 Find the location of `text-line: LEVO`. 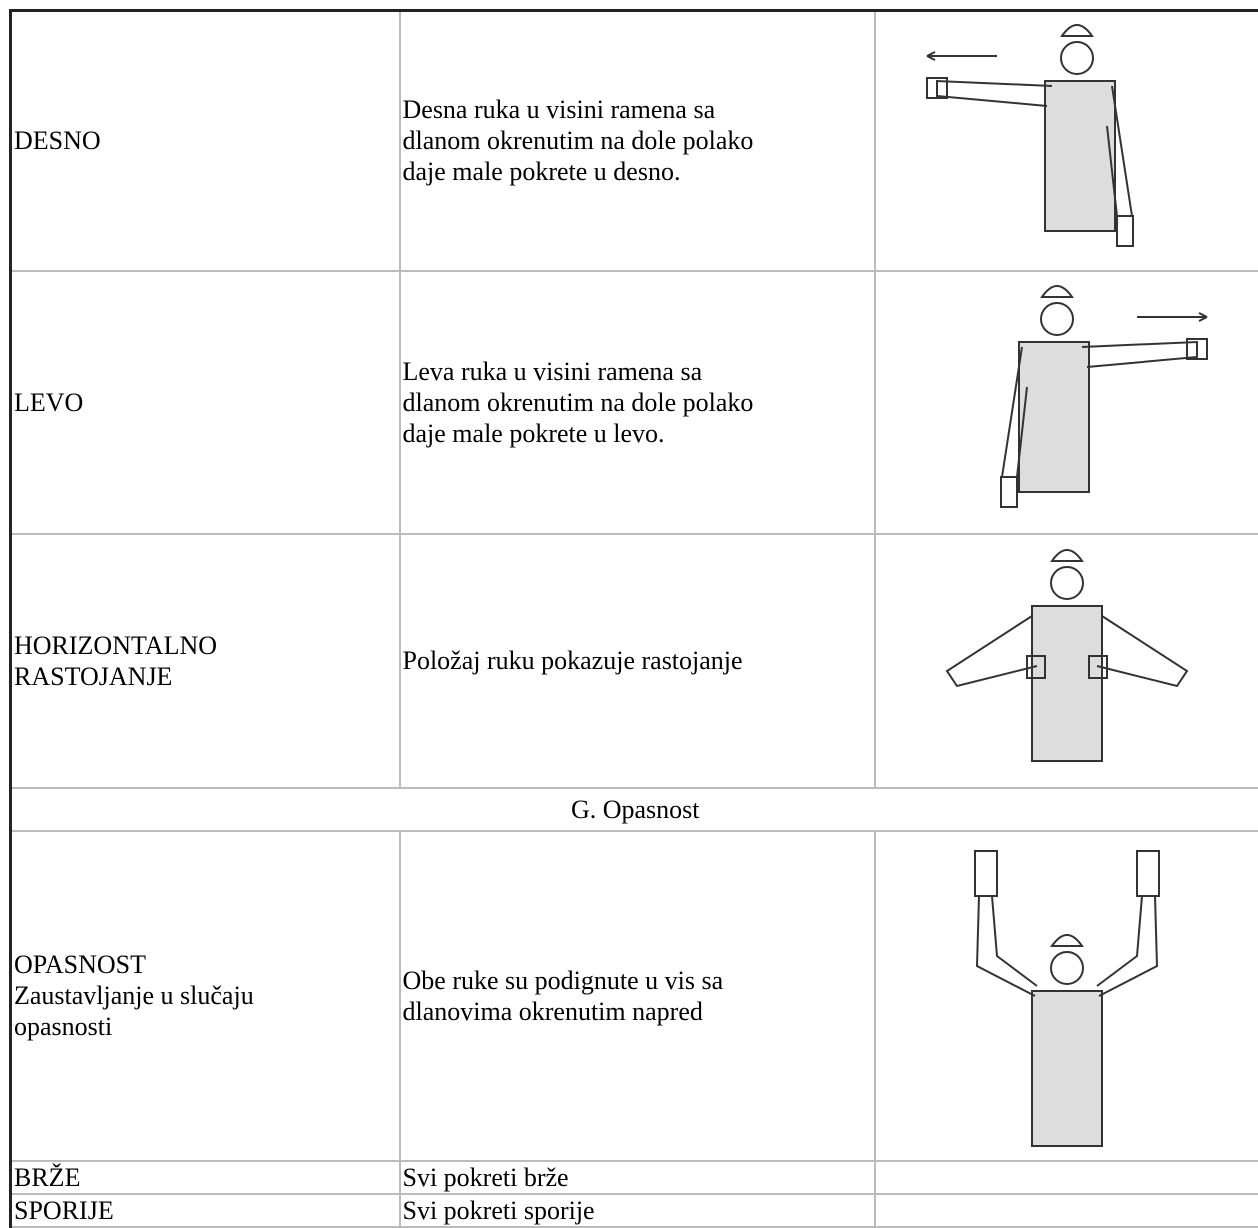

text-line: LEVO is located at coordinates (205, 402).